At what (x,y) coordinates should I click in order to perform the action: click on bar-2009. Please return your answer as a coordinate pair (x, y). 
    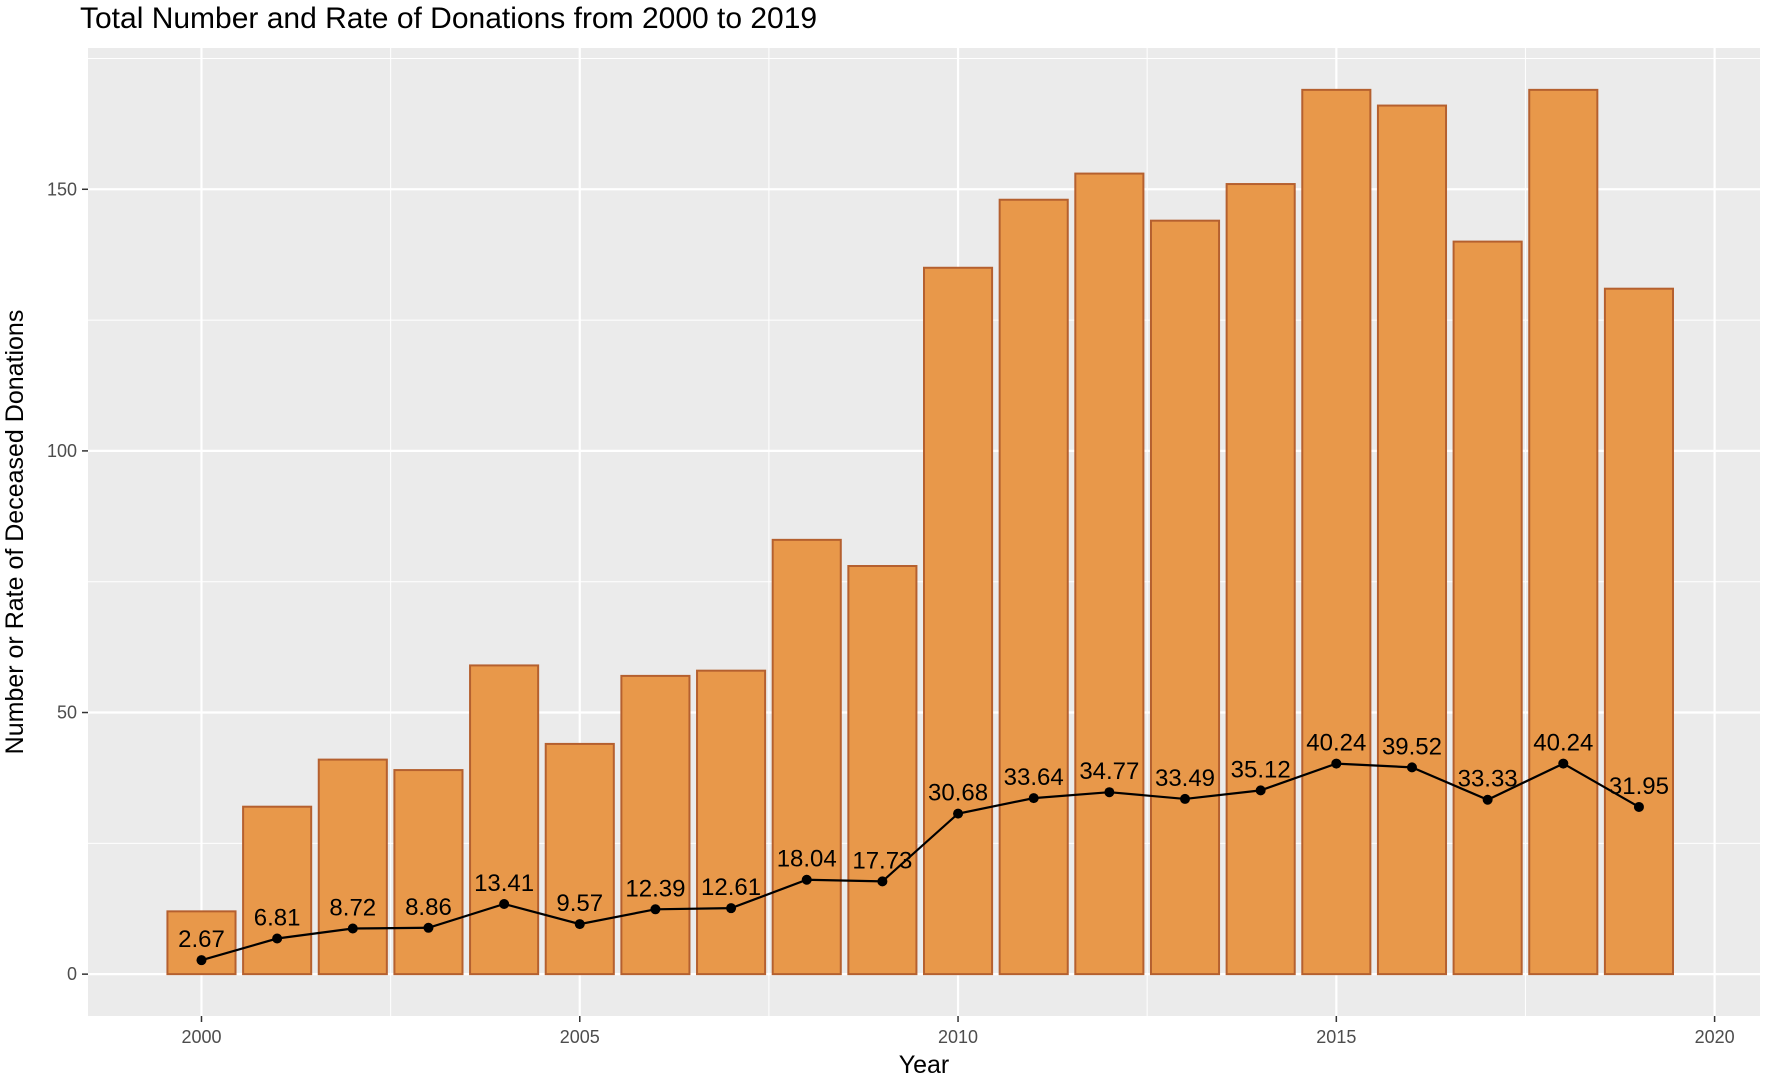
    Looking at the image, I should click on (882, 770).